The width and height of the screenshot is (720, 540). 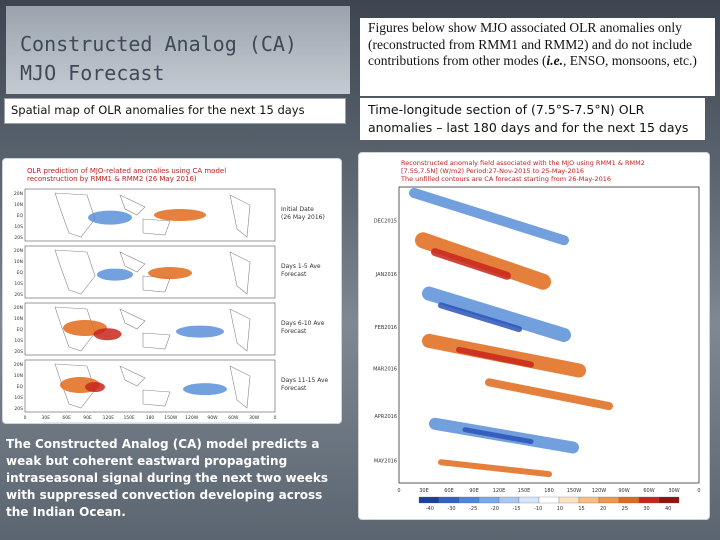 I want to click on hov-date-tick: MAR2016, so click(x=385, y=370).